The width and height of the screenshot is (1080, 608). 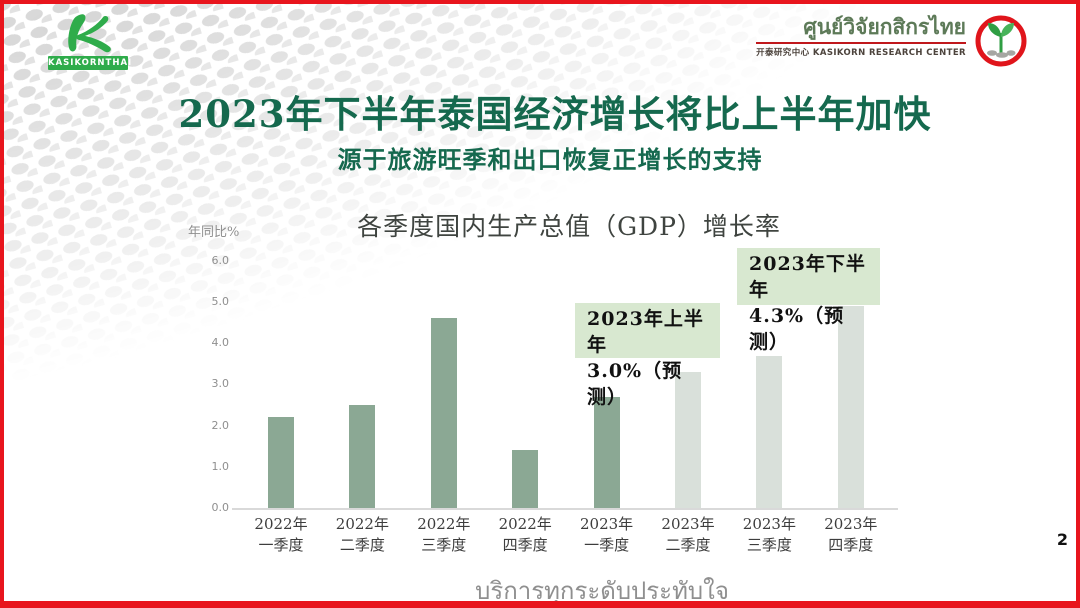 What do you see at coordinates (861, 43) in the screenshot?
I see `red-rule` at bounding box center [861, 43].